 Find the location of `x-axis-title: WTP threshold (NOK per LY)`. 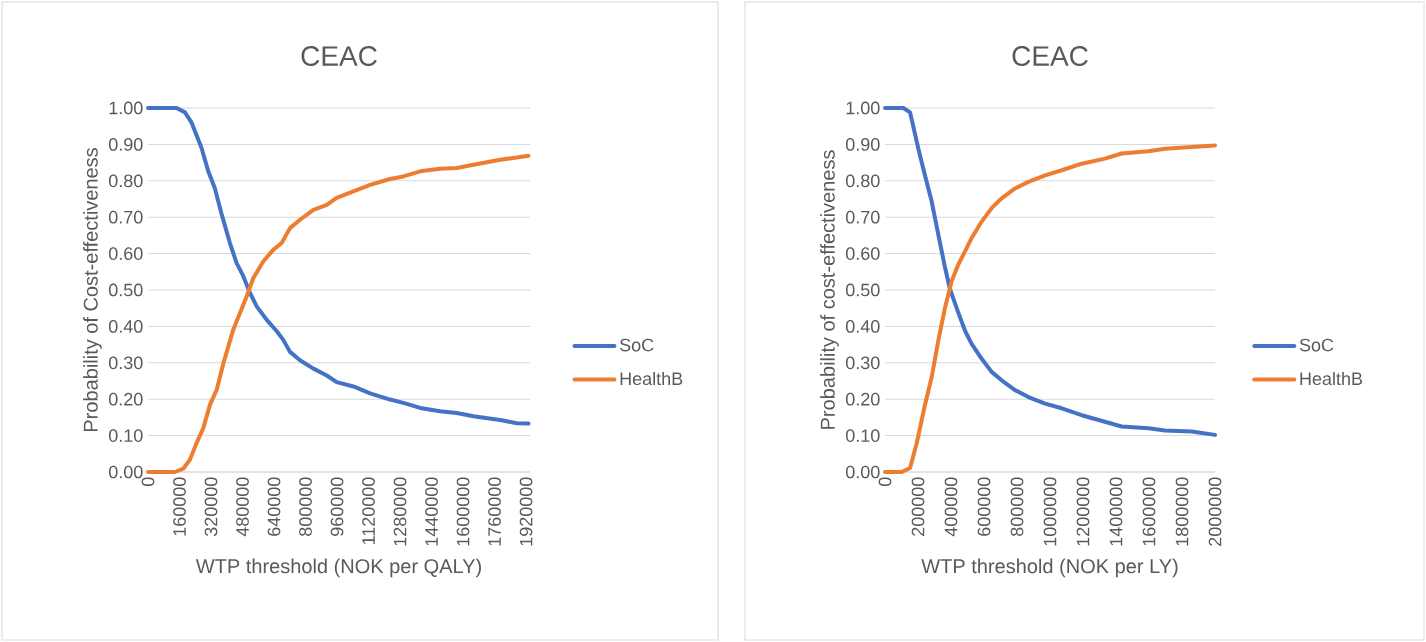

x-axis-title: WTP threshold (NOK per LY) is located at coordinates (1049, 568).